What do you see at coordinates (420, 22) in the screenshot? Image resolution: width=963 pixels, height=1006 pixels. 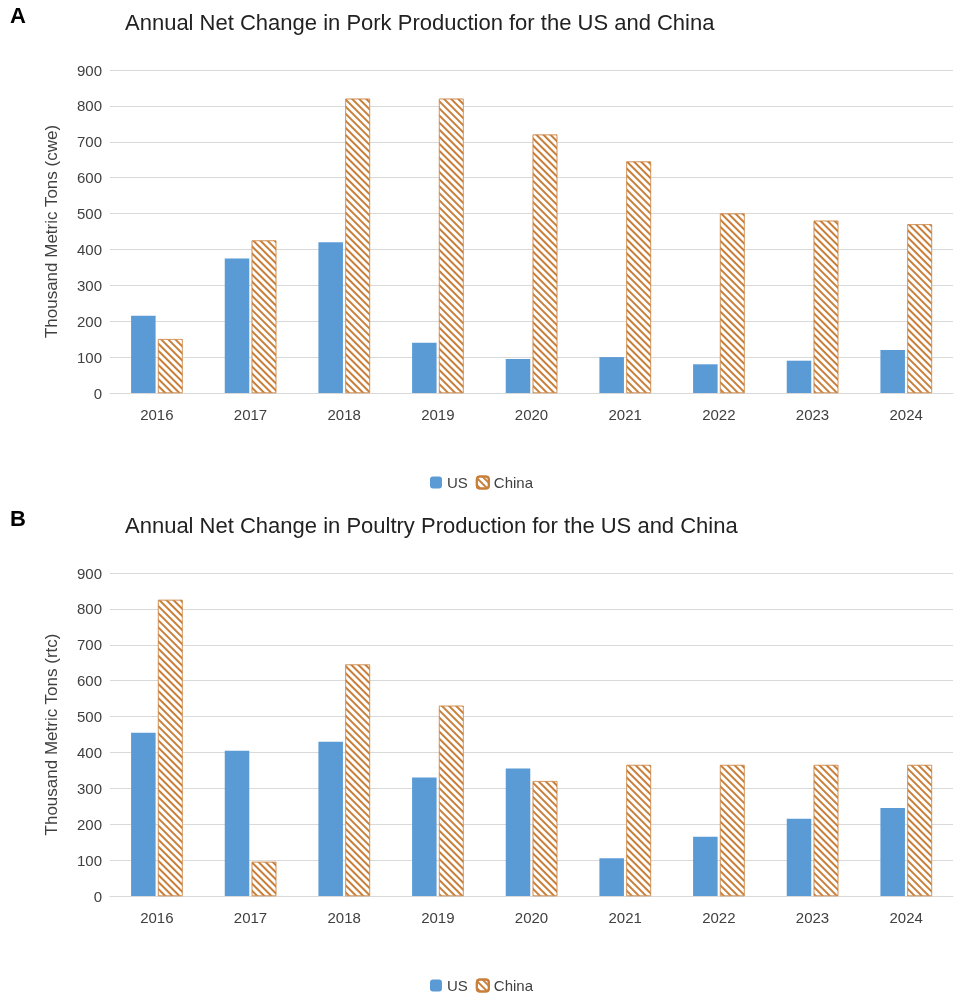 I see `chart-title: Annual Net Change in Pork Production for the US and China` at bounding box center [420, 22].